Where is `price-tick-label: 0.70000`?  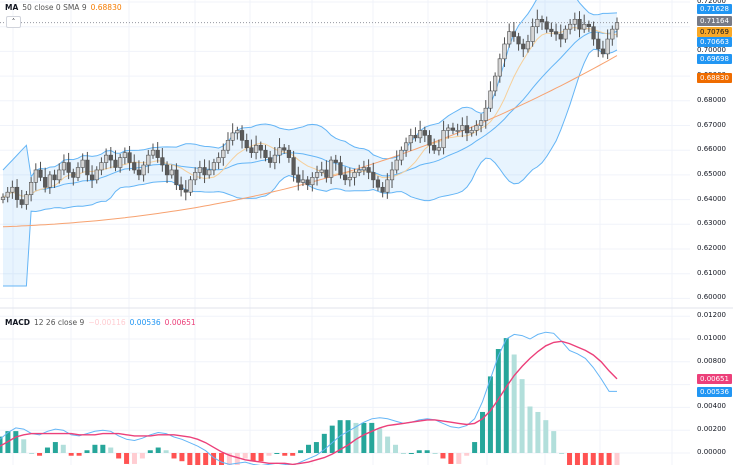
price-tick-label: 0.70000 is located at coordinates (711, 50).